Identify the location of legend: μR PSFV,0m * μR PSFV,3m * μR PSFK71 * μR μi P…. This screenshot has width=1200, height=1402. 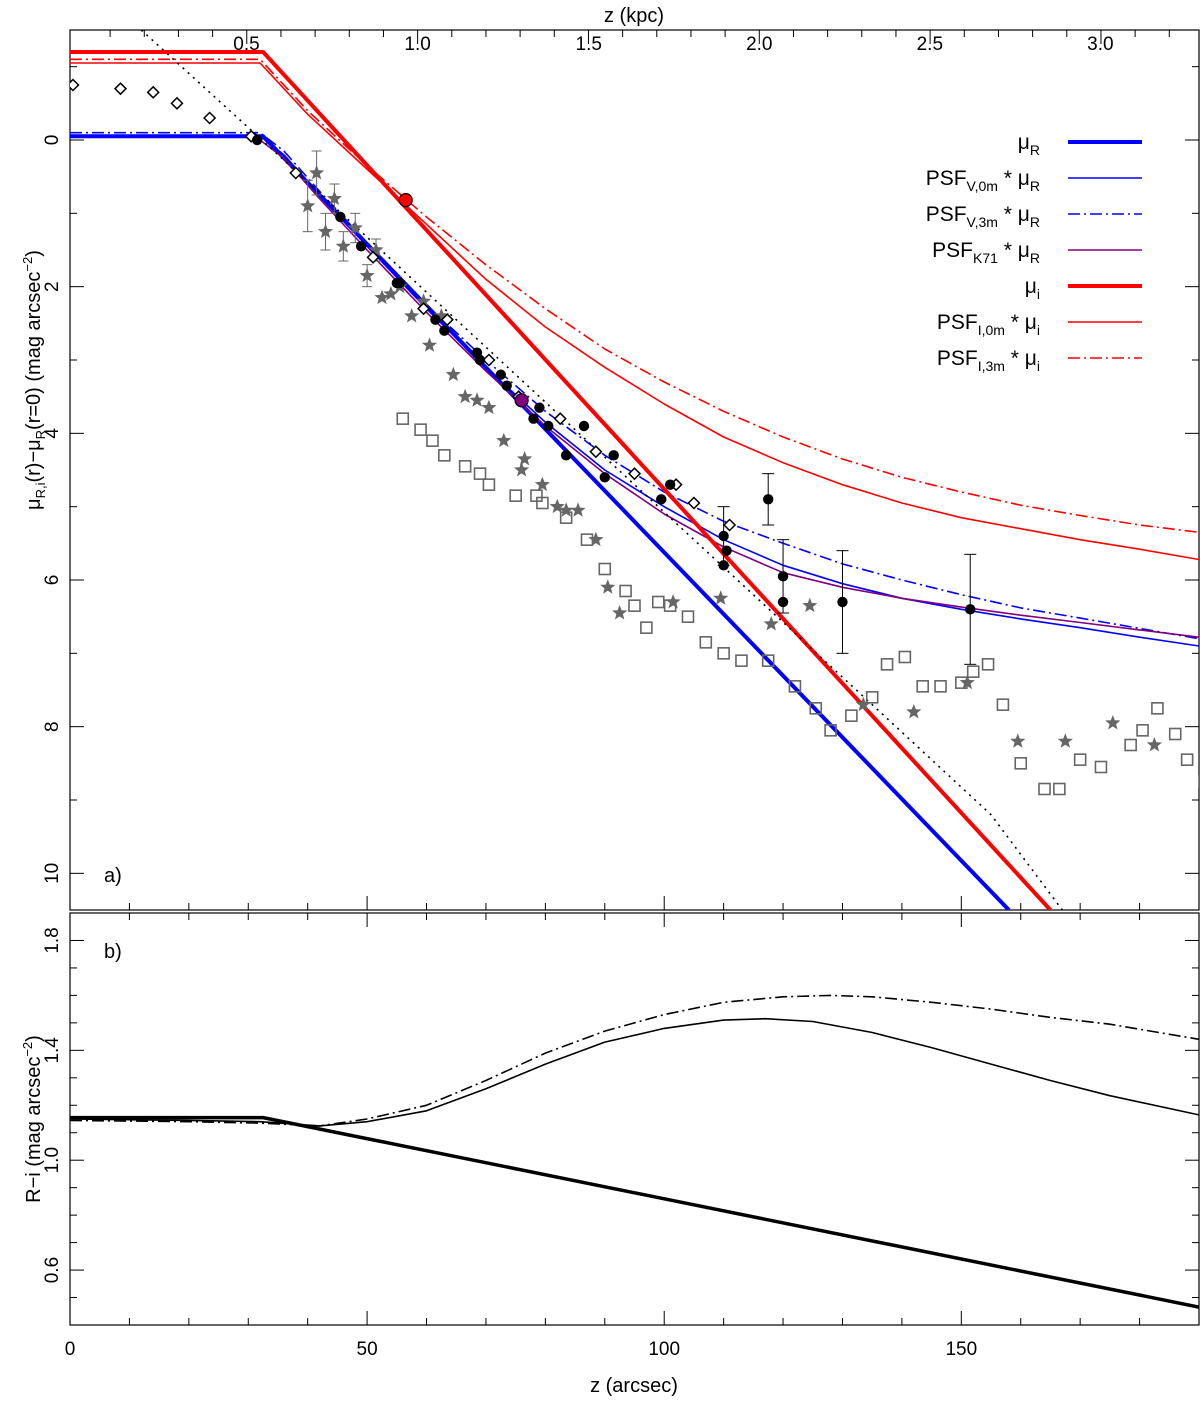
(1034, 252).